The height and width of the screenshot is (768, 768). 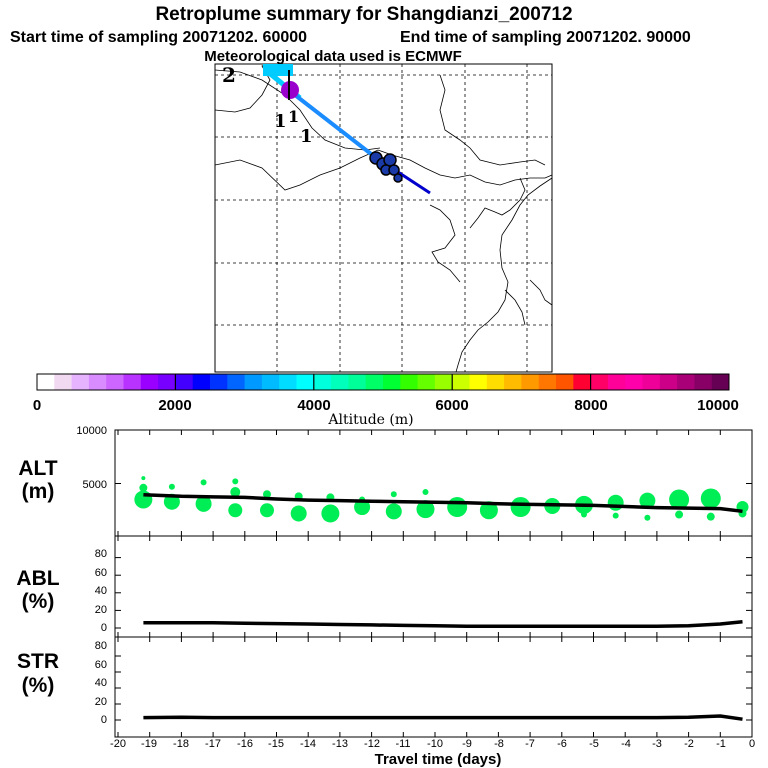 What do you see at coordinates (101, 702) in the screenshot?
I see `str-y-tick-label: 20` at bounding box center [101, 702].